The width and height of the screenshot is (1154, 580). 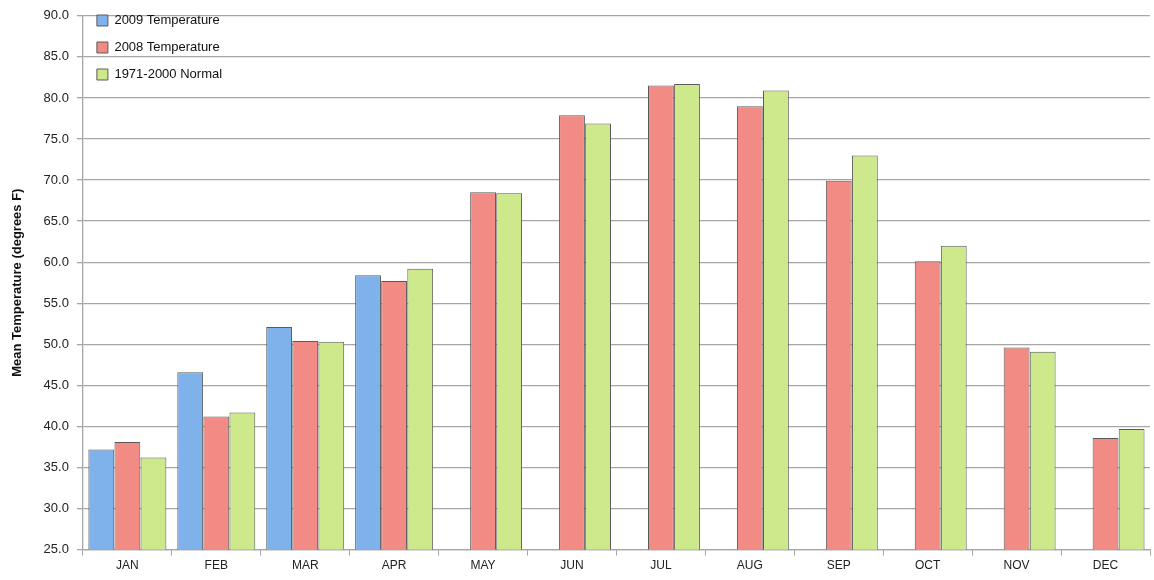 I want to click on y-tick-label: 40.0, so click(x=56, y=425).